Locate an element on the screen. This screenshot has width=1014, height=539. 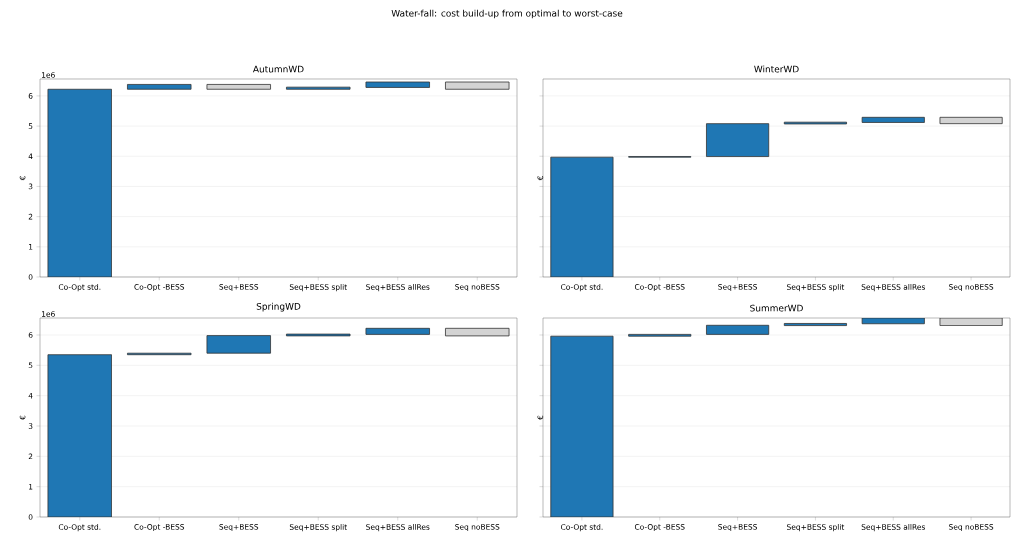
text: Water-fall: cost build-up from optimal to worst-case is located at coordinates (507, 14).